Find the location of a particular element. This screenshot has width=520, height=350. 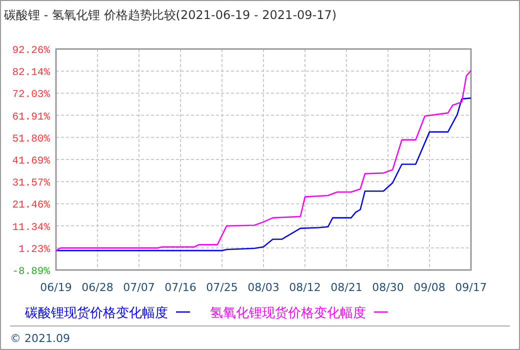

x-tick-label: 09/08 is located at coordinates (430, 287).